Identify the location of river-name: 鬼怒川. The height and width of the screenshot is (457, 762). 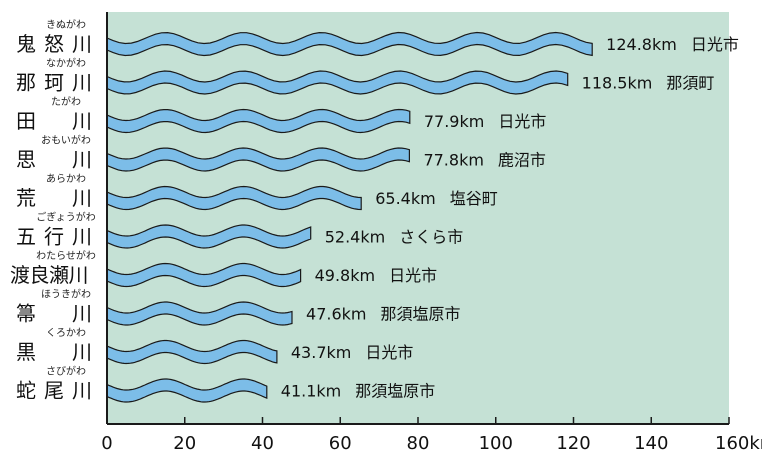
(54, 44).